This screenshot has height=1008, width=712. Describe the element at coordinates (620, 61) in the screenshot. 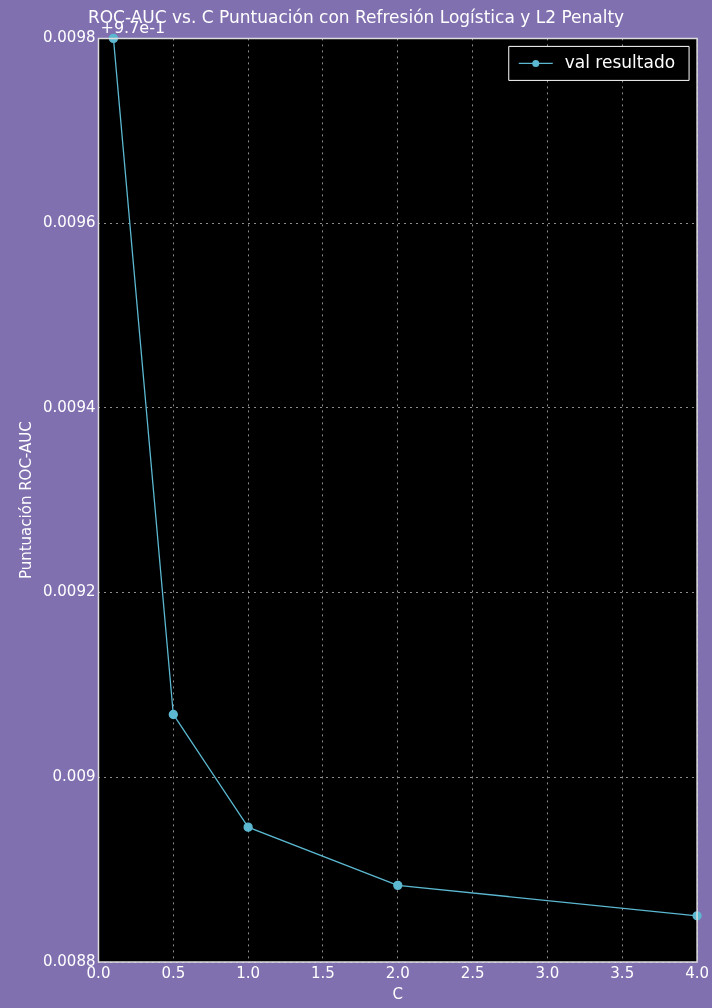

I see `legend-label: val resultado` at that location.